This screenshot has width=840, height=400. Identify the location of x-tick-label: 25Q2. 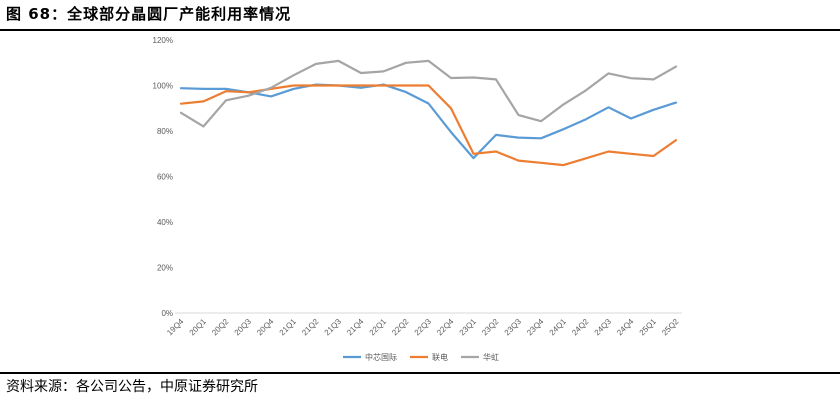
(670, 327).